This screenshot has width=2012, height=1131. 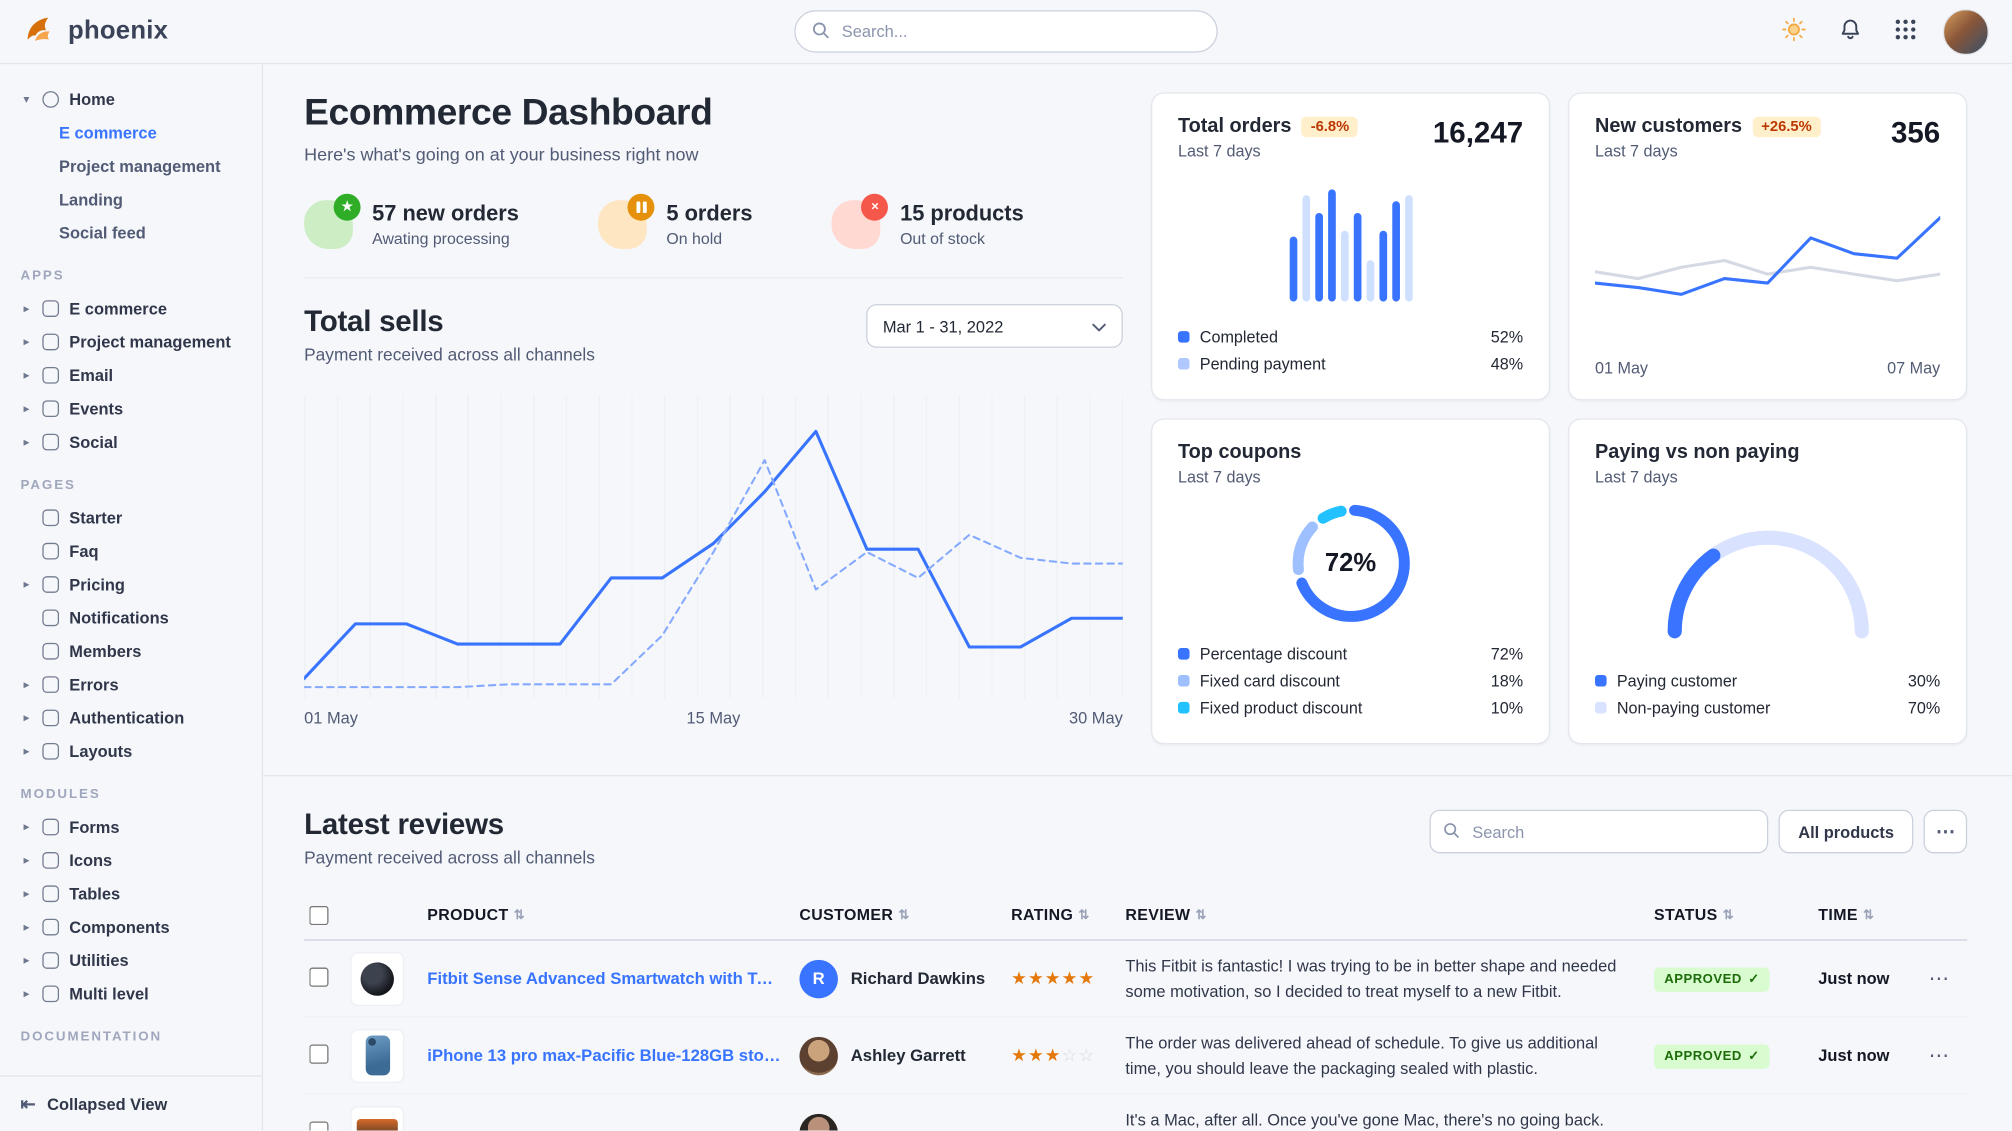 What do you see at coordinates (51, 960) in the screenshot?
I see `wrench-icon` at bounding box center [51, 960].